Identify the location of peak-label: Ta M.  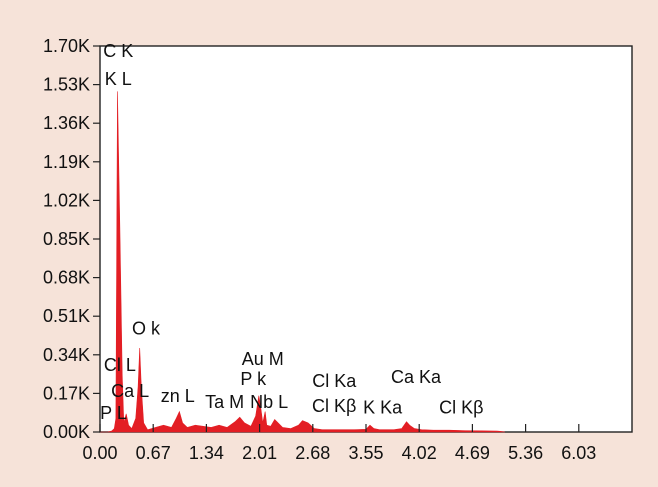
(224, 402).